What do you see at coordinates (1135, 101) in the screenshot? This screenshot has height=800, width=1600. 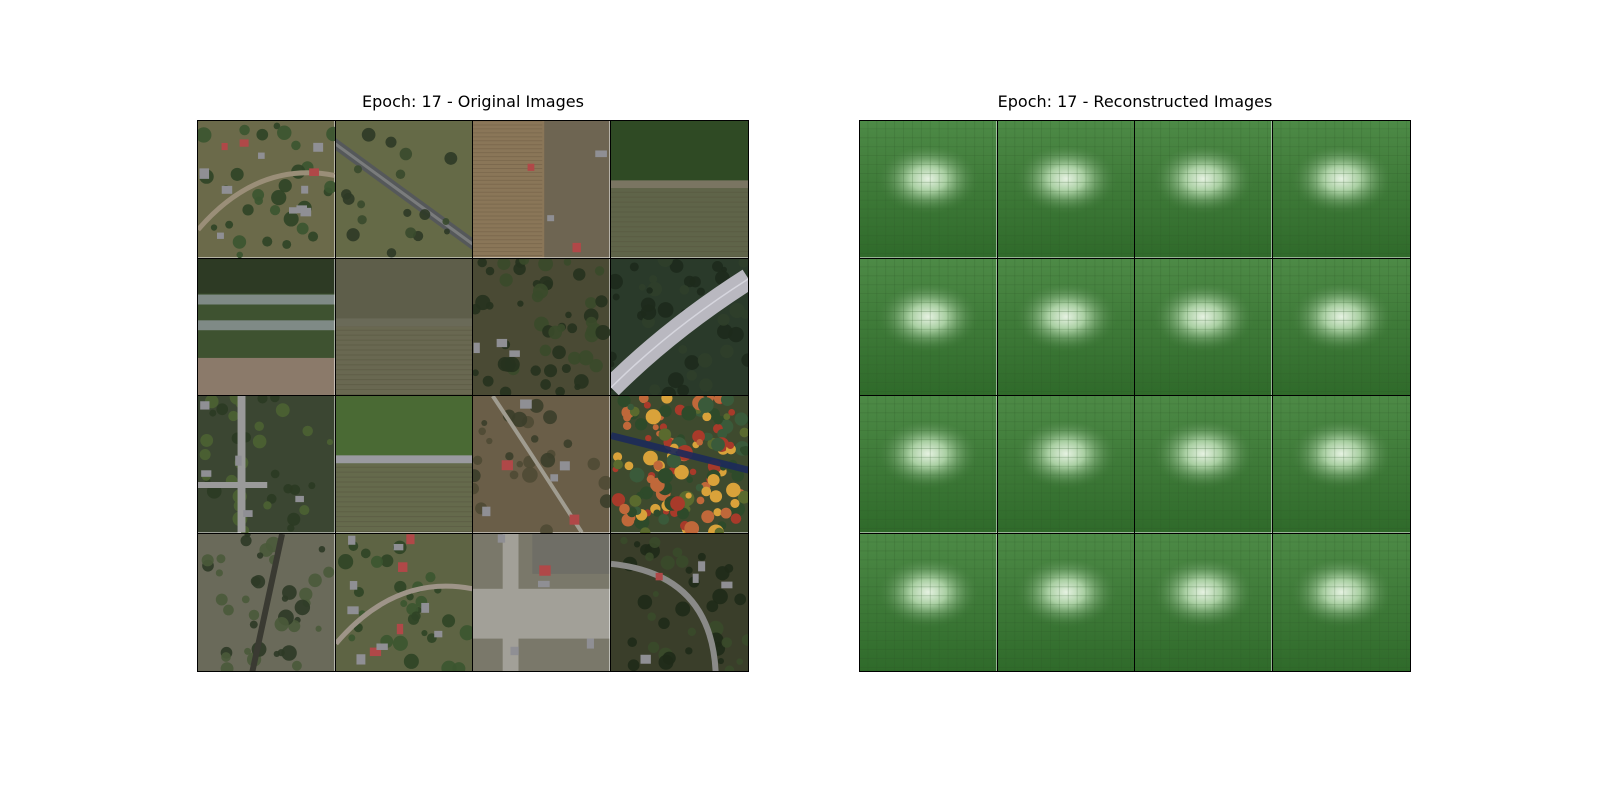 I see `reconstructed-title: Epoch: 17 - Reconstructed Images` at bounding box center [1135, 101].